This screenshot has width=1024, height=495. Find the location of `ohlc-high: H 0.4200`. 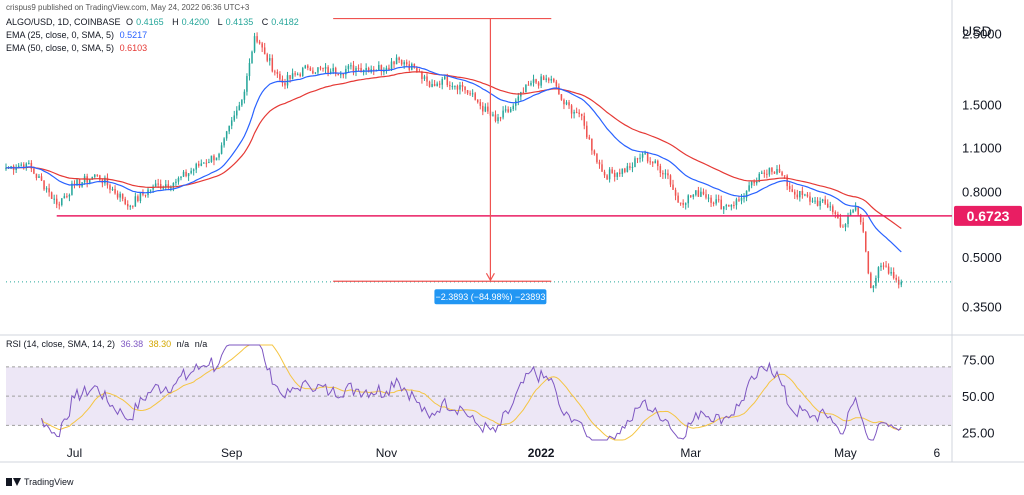

ohlc-high: H 0.4200 is located at coordinates (191, 22).